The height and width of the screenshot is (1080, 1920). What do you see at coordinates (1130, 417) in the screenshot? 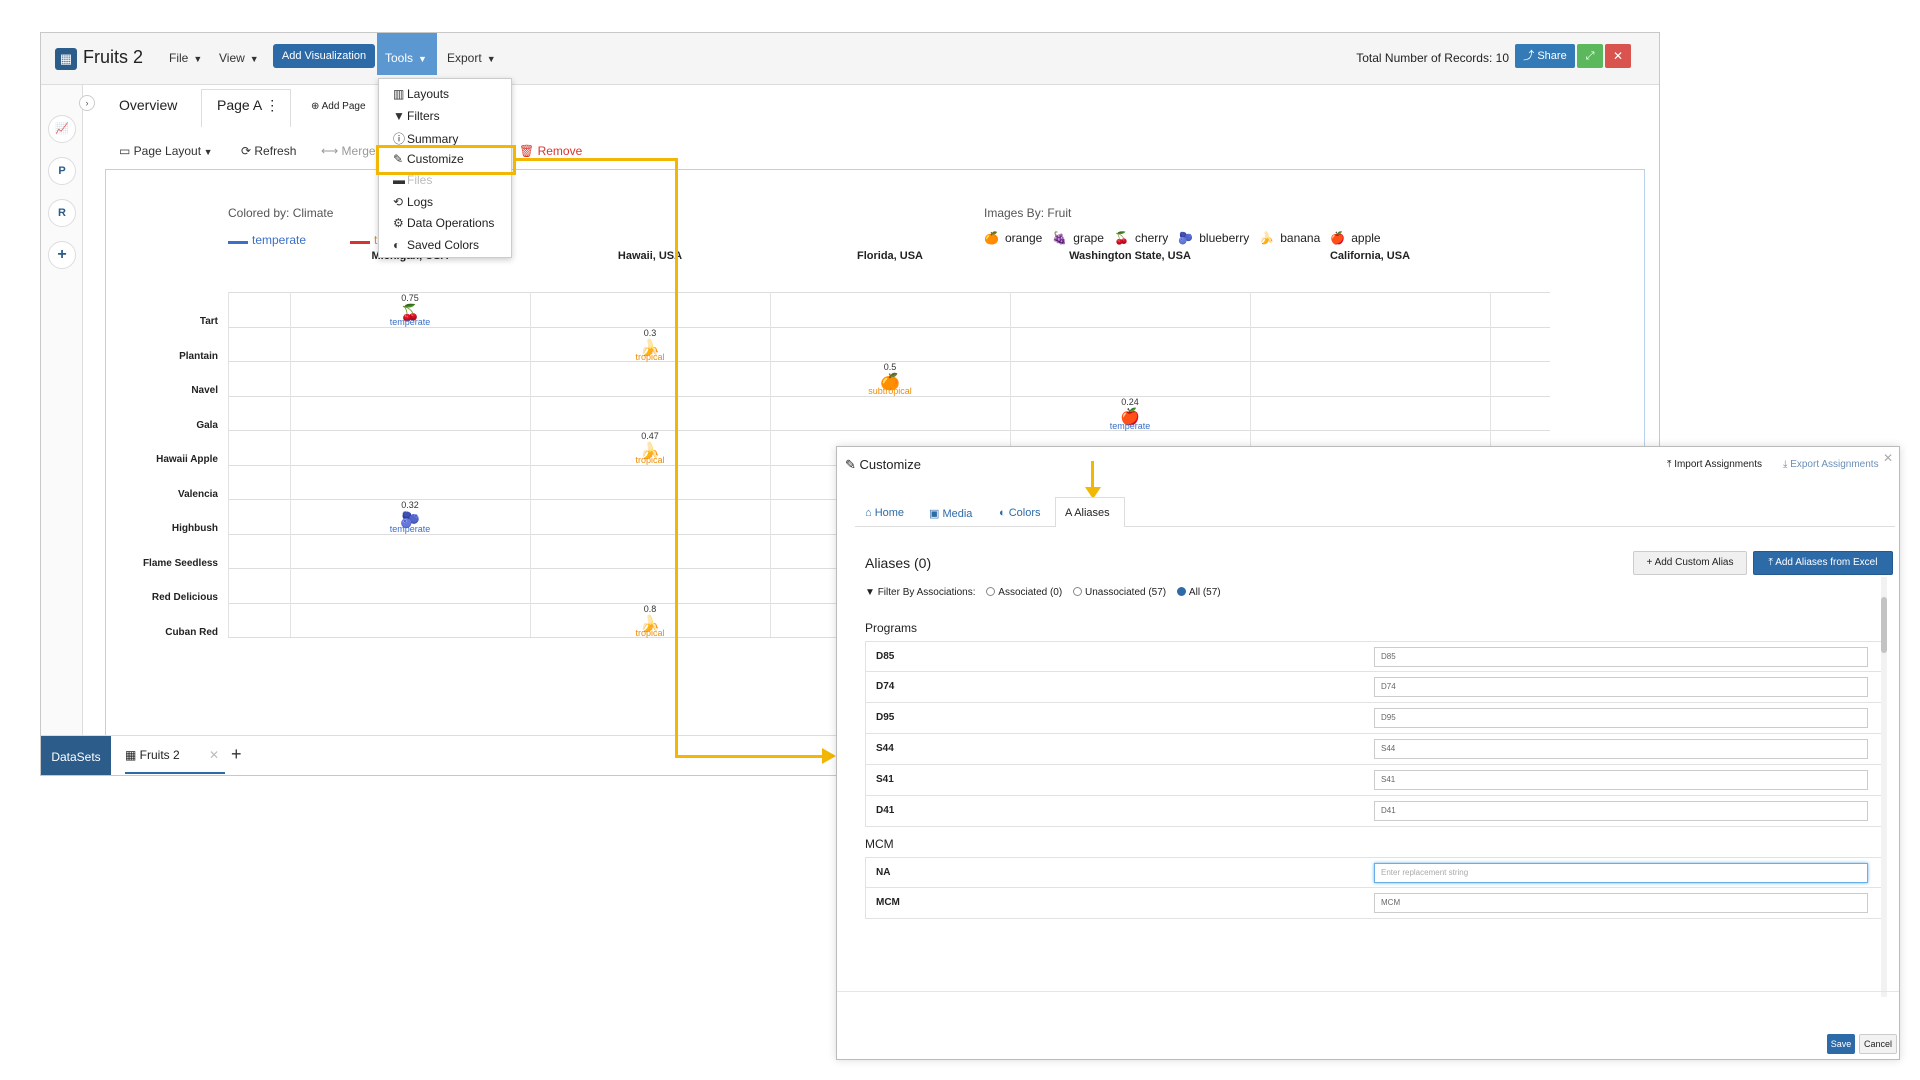
I see `apple-icon: 🍎` at bounding box center [1130, 417].